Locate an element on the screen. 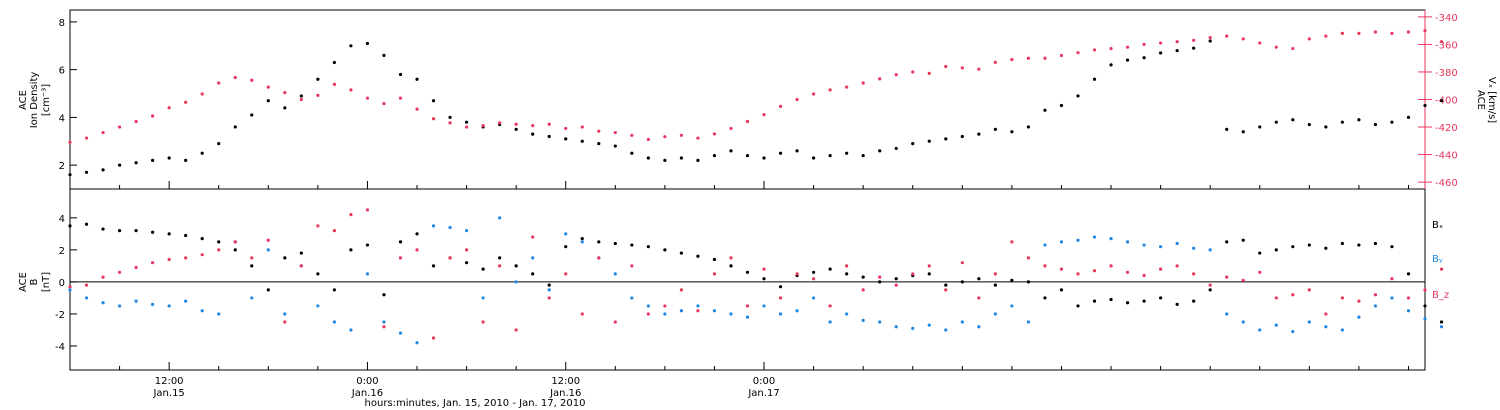 The image size is (1500, 410). top-ylabel-line2: Ion Density is located at coordinates (34, 100).